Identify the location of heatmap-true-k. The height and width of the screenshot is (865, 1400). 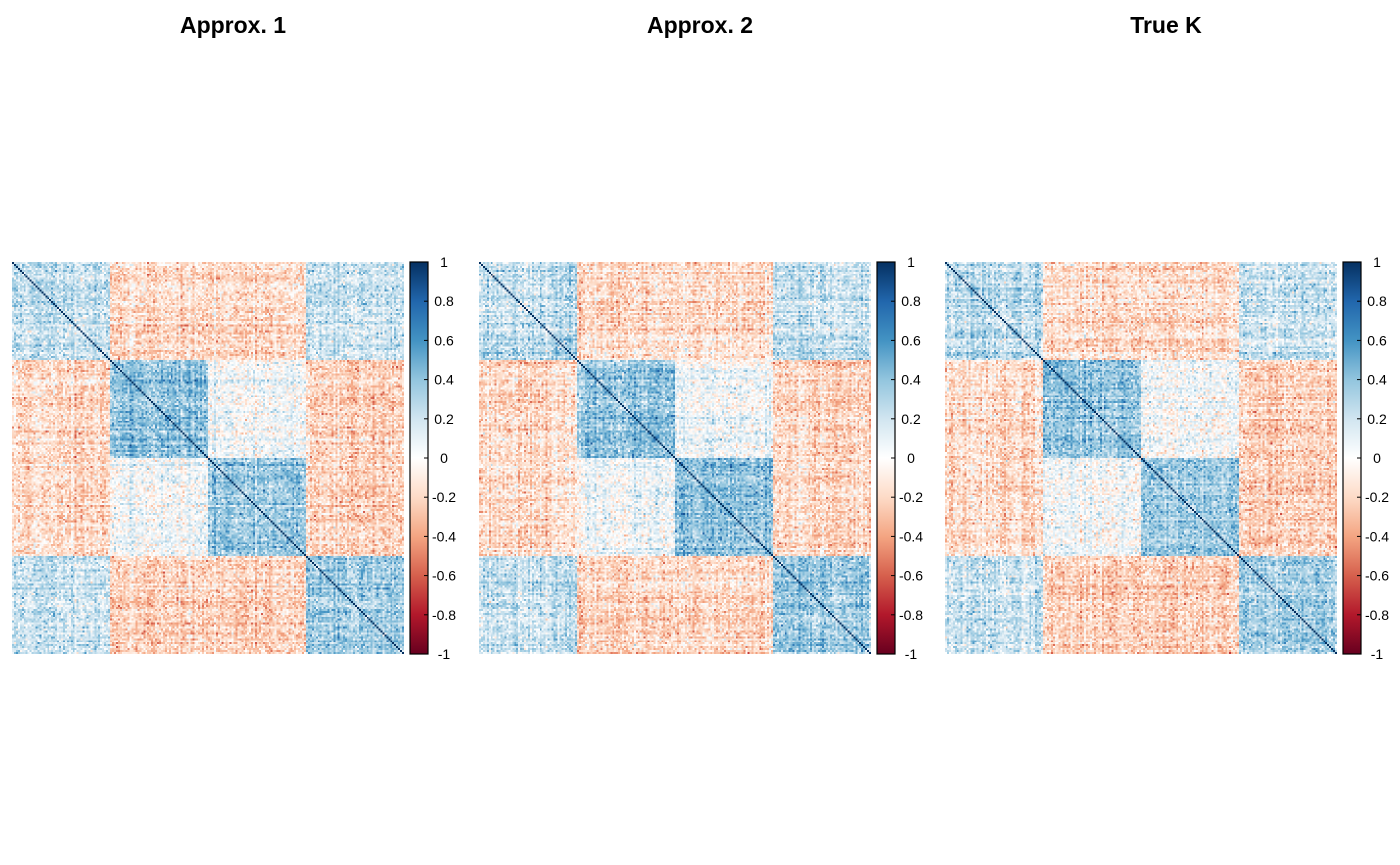
(1141, 458).